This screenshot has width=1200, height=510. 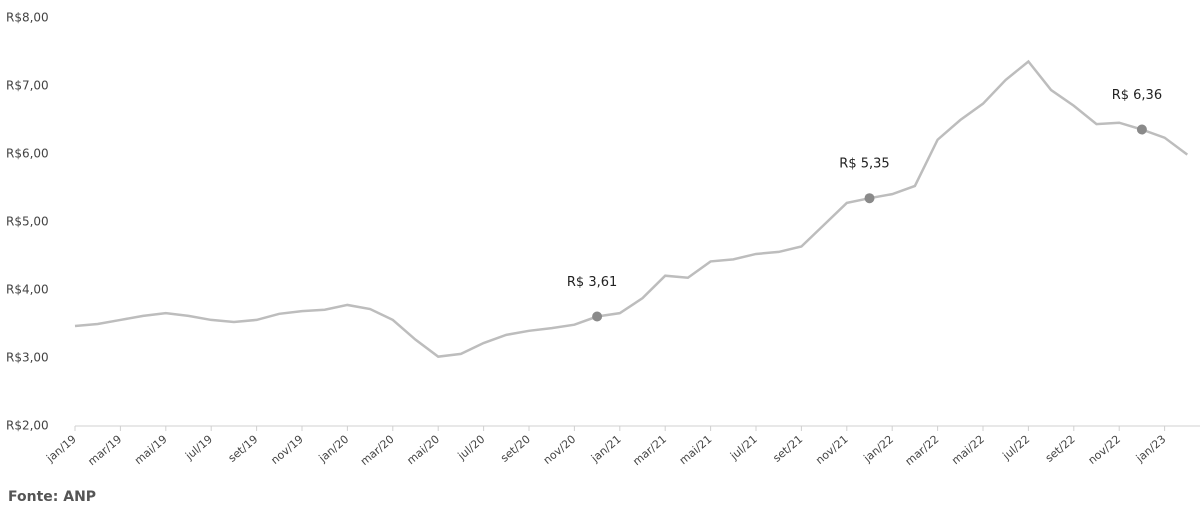 What do you see at coordinates (471, 448) in the screenshot?
I see `x-tick-label: jul/20` at bounding box center [471, 448].